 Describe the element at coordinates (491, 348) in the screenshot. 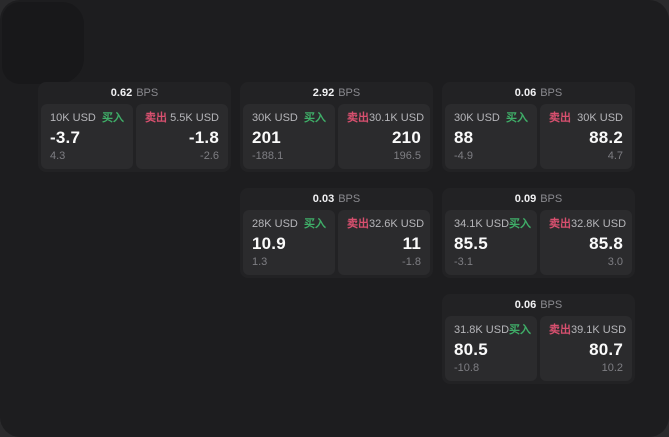

I see `buy-panel: 31.8K USD 买入 80.5 -10.8` at that location.